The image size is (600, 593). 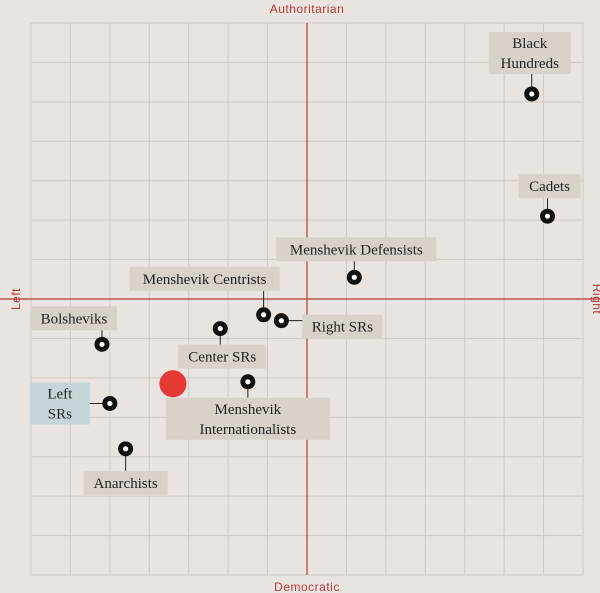 I want to click on party-label: Menshevik Defensists, so click(x=356, y=250).